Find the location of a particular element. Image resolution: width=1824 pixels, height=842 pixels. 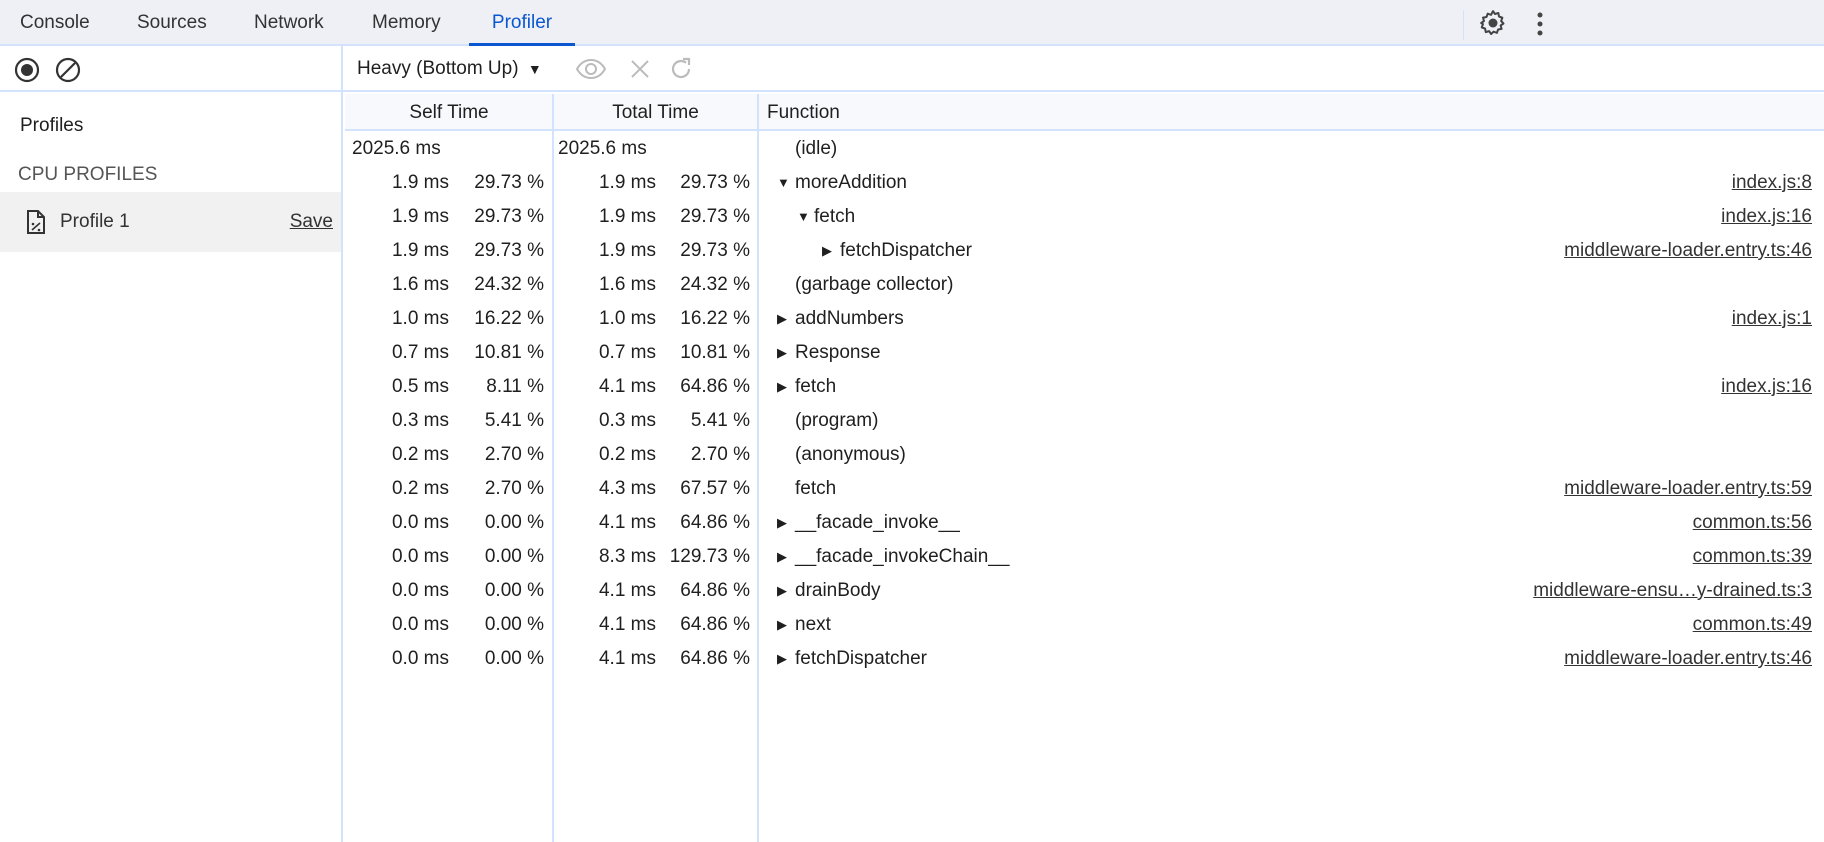

clear-icon is located at coordinates (68, 70).